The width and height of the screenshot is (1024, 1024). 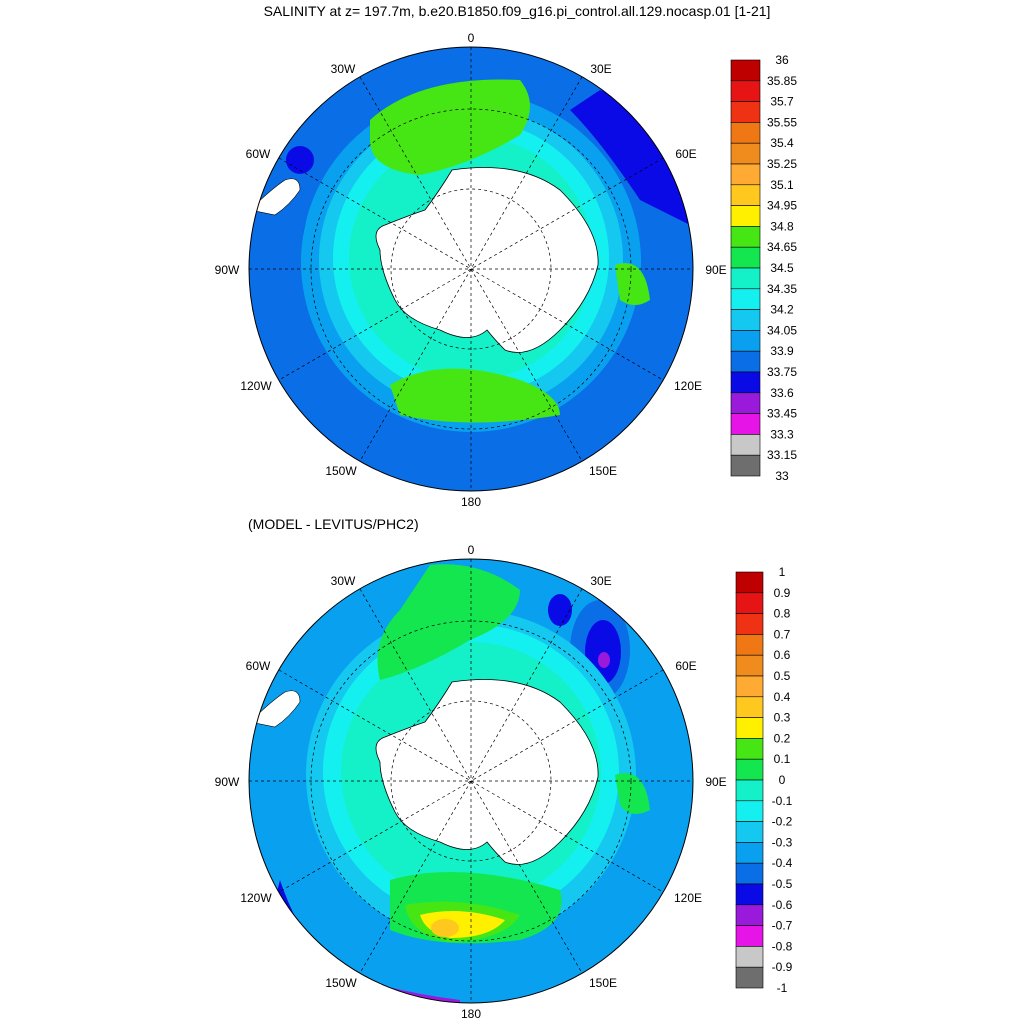 I want to click on top-colorbar-label: 34.95, so click(x=782, y=206).